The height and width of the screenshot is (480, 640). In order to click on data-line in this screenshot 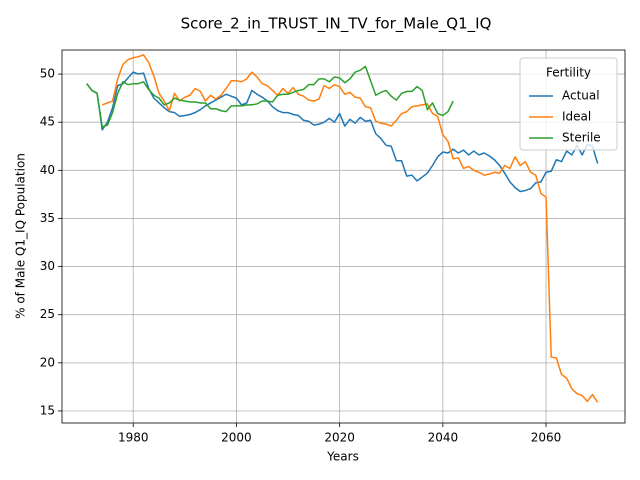, I will do `click(270, 96)`.